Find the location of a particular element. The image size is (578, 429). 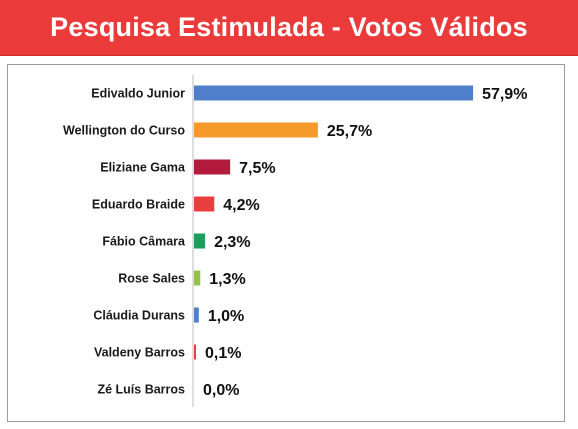

value-label: 0,0% is located at coordinates (221, 390).